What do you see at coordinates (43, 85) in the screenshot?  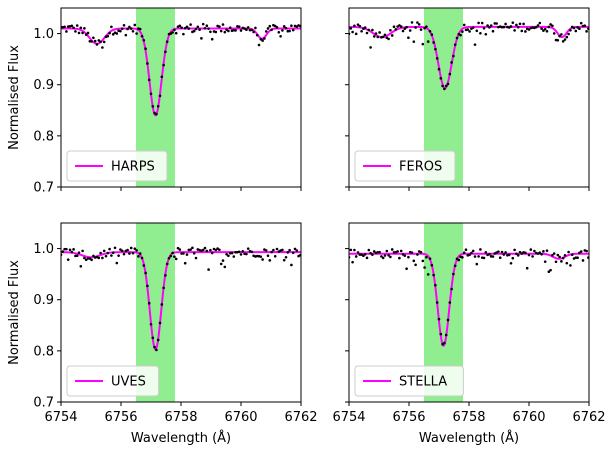 I see `y-tick-label: 0.9` at bounding box center [43, 85].